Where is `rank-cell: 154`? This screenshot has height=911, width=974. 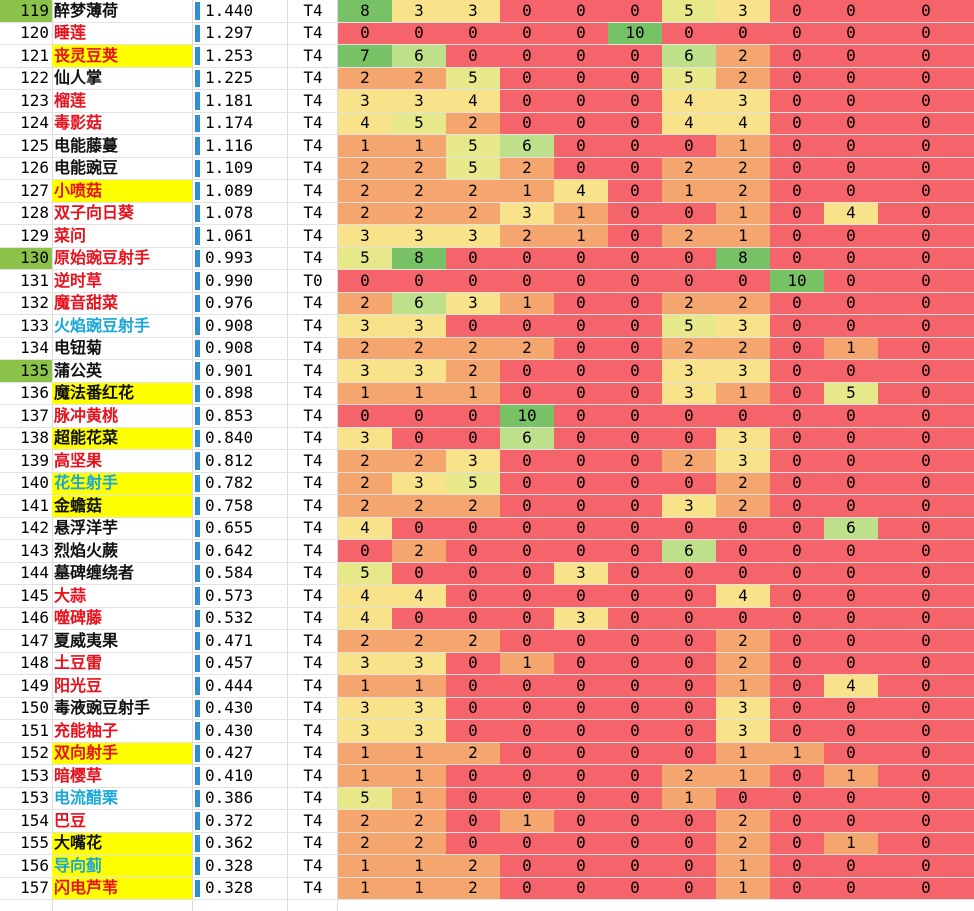 rank-cell: 154 is located at coordinates (34, 820).